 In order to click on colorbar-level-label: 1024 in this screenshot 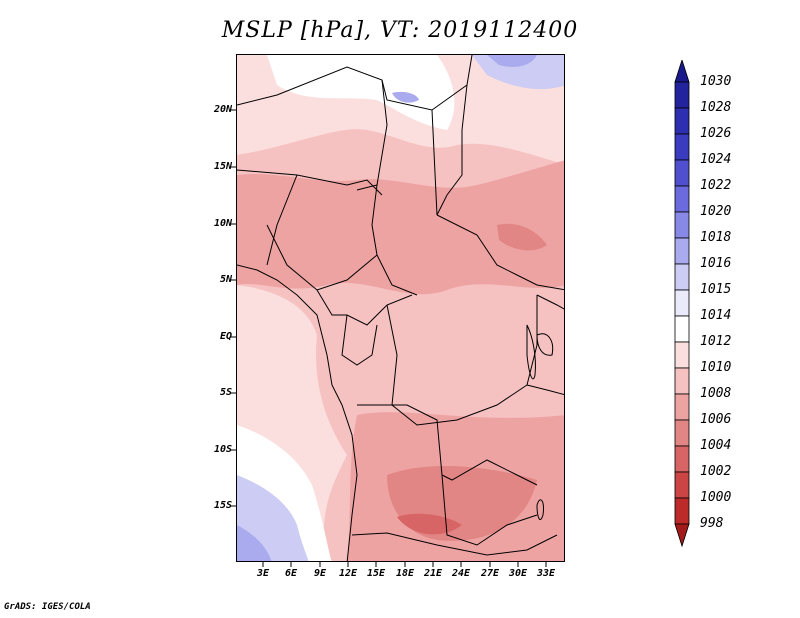, I will do `click(716, 159)`.